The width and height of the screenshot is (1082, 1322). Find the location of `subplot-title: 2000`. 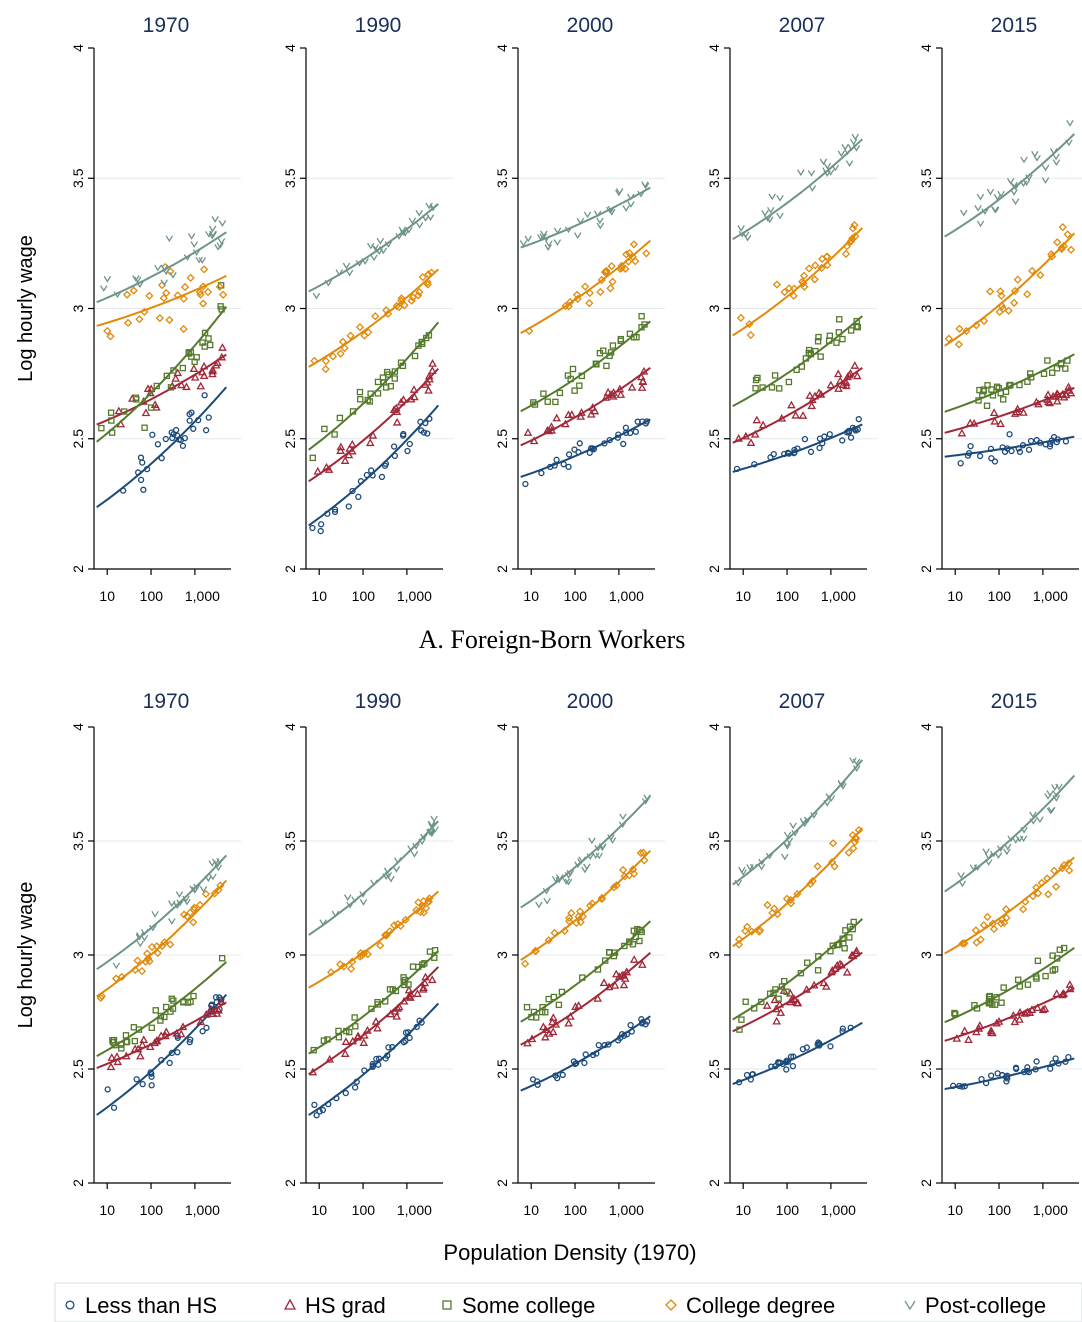

subplot-title: 2000 is located at coordinates (590, 701).